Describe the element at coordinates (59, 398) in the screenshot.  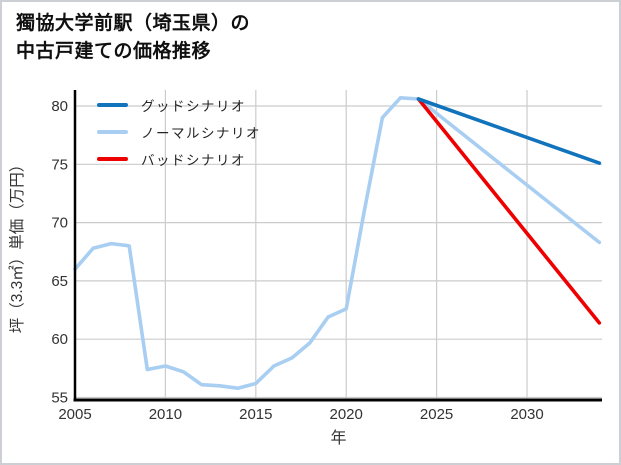
I see `y-tick-label-55: 55` at that location.